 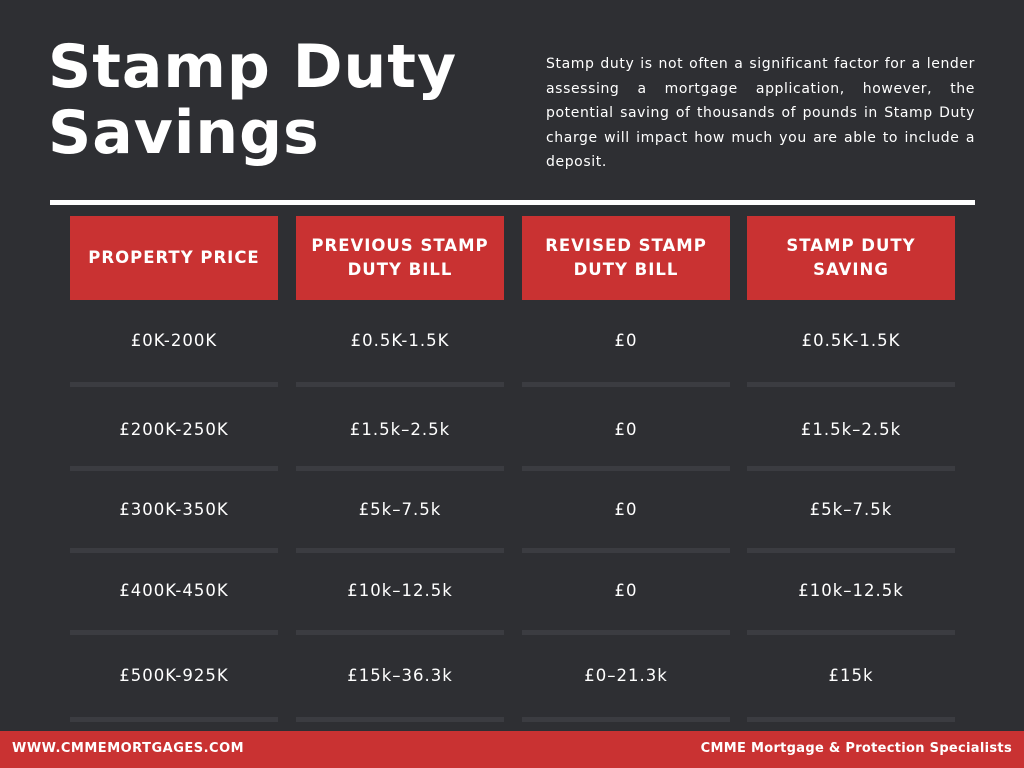 What do you see at coordinates (512, 202) in the screenshot?
I see `divider` at bounding box center [512, 202].